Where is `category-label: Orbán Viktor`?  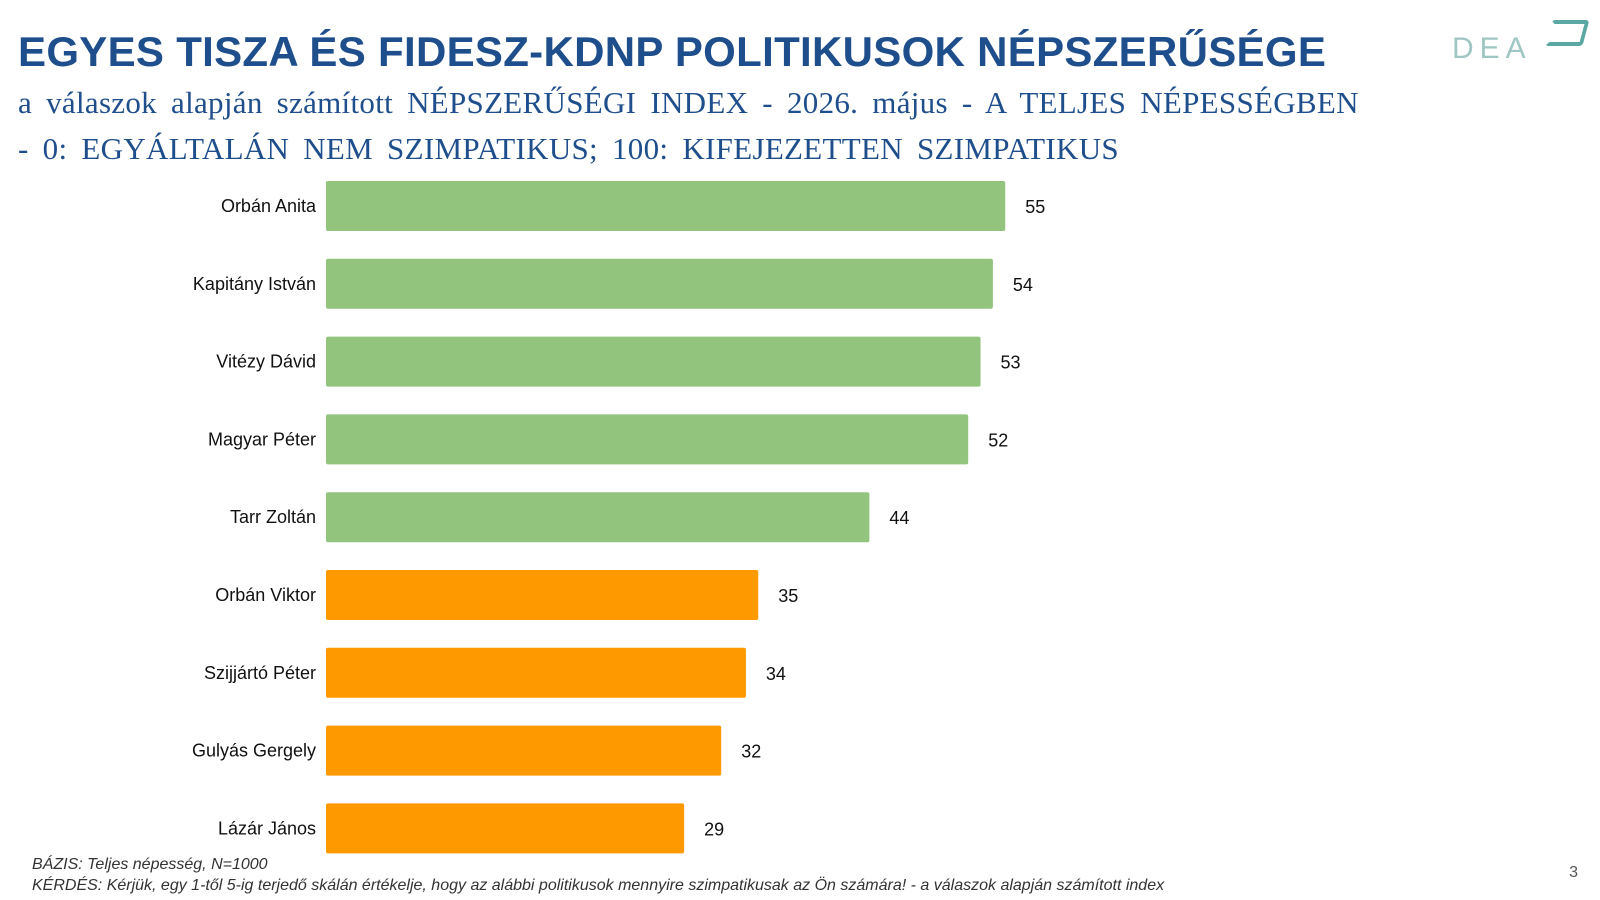 category-label: Orbán Viktor is located at coordinates (265, 595).